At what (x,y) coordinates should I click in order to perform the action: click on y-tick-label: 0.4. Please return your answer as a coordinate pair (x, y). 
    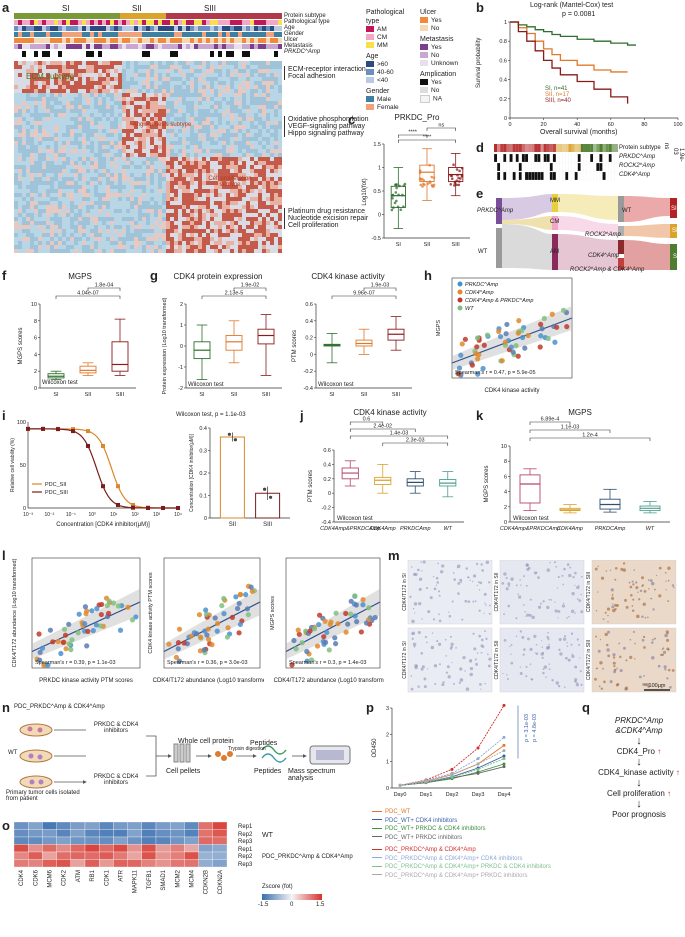
    Looking at the image, I should click on (503, 81).